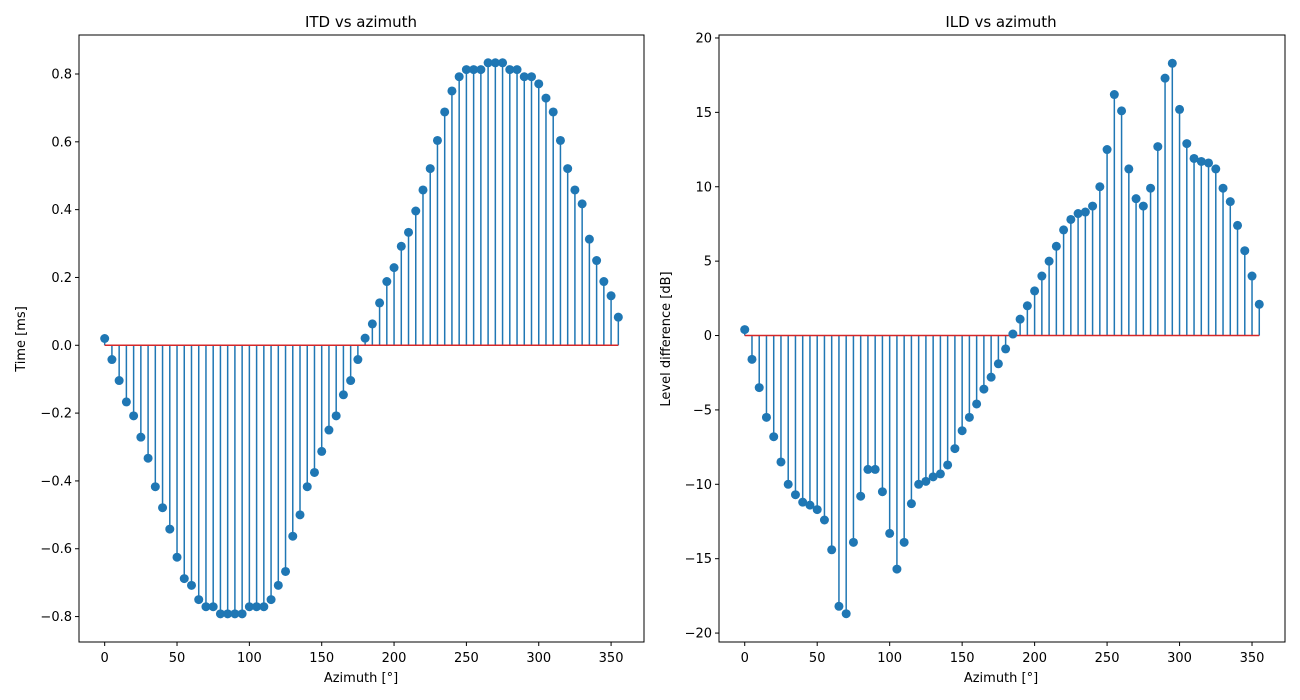 Image resolution: width=1300 pixels, height=700 pixels. Describe the element at coordinates (61, 74) in the screenshot. I see `itd-y-tick-label-8: 0.8` at that location.